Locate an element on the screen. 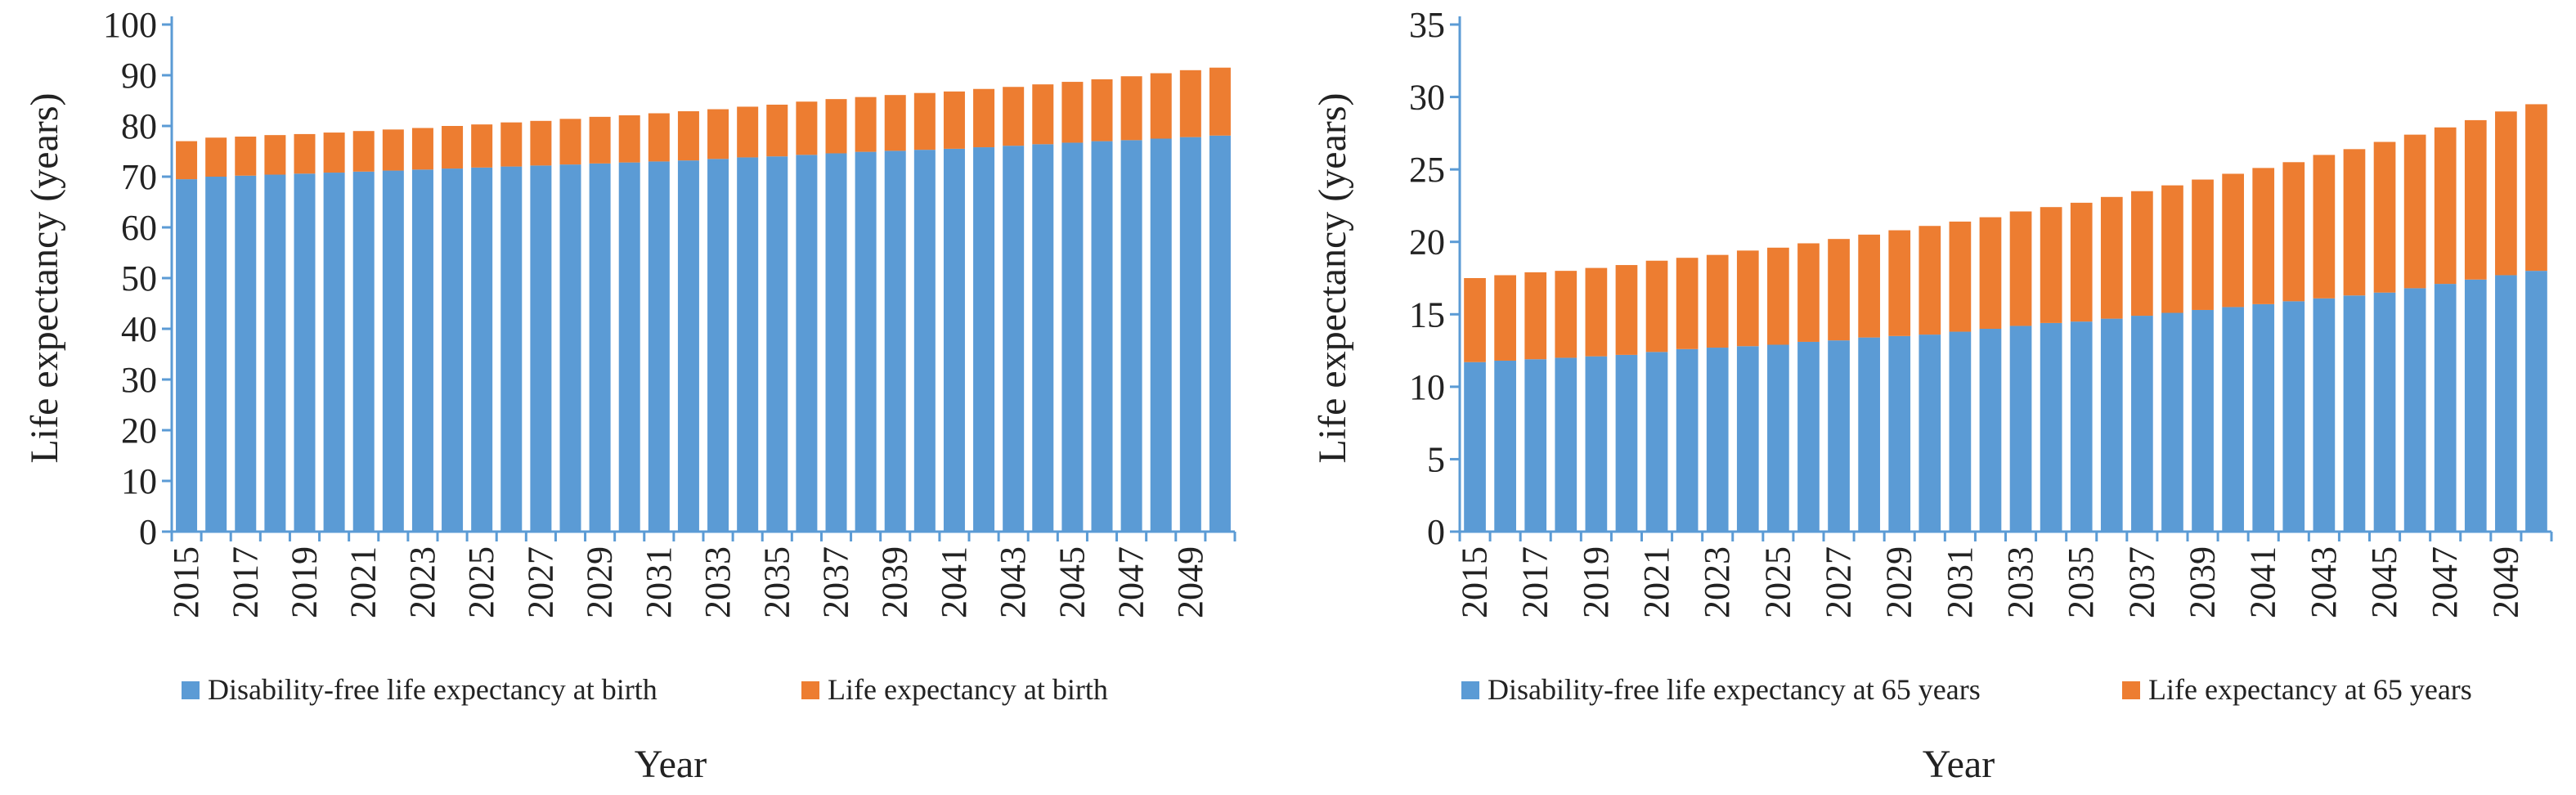 The image size is (2576, 795). bar-life-expectancy-2026 is located at coordinates (1808, 292).